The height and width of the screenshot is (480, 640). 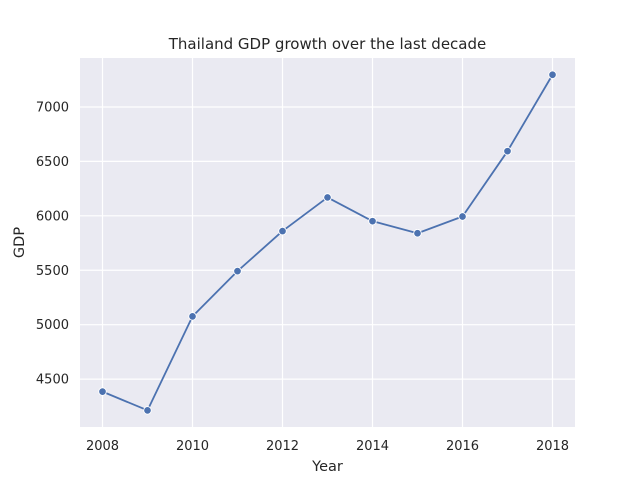 What do you see at coordinates (52, 380) in the screenshot?
I see `y-tick-label: 4500` at bounding box center [52, 380].